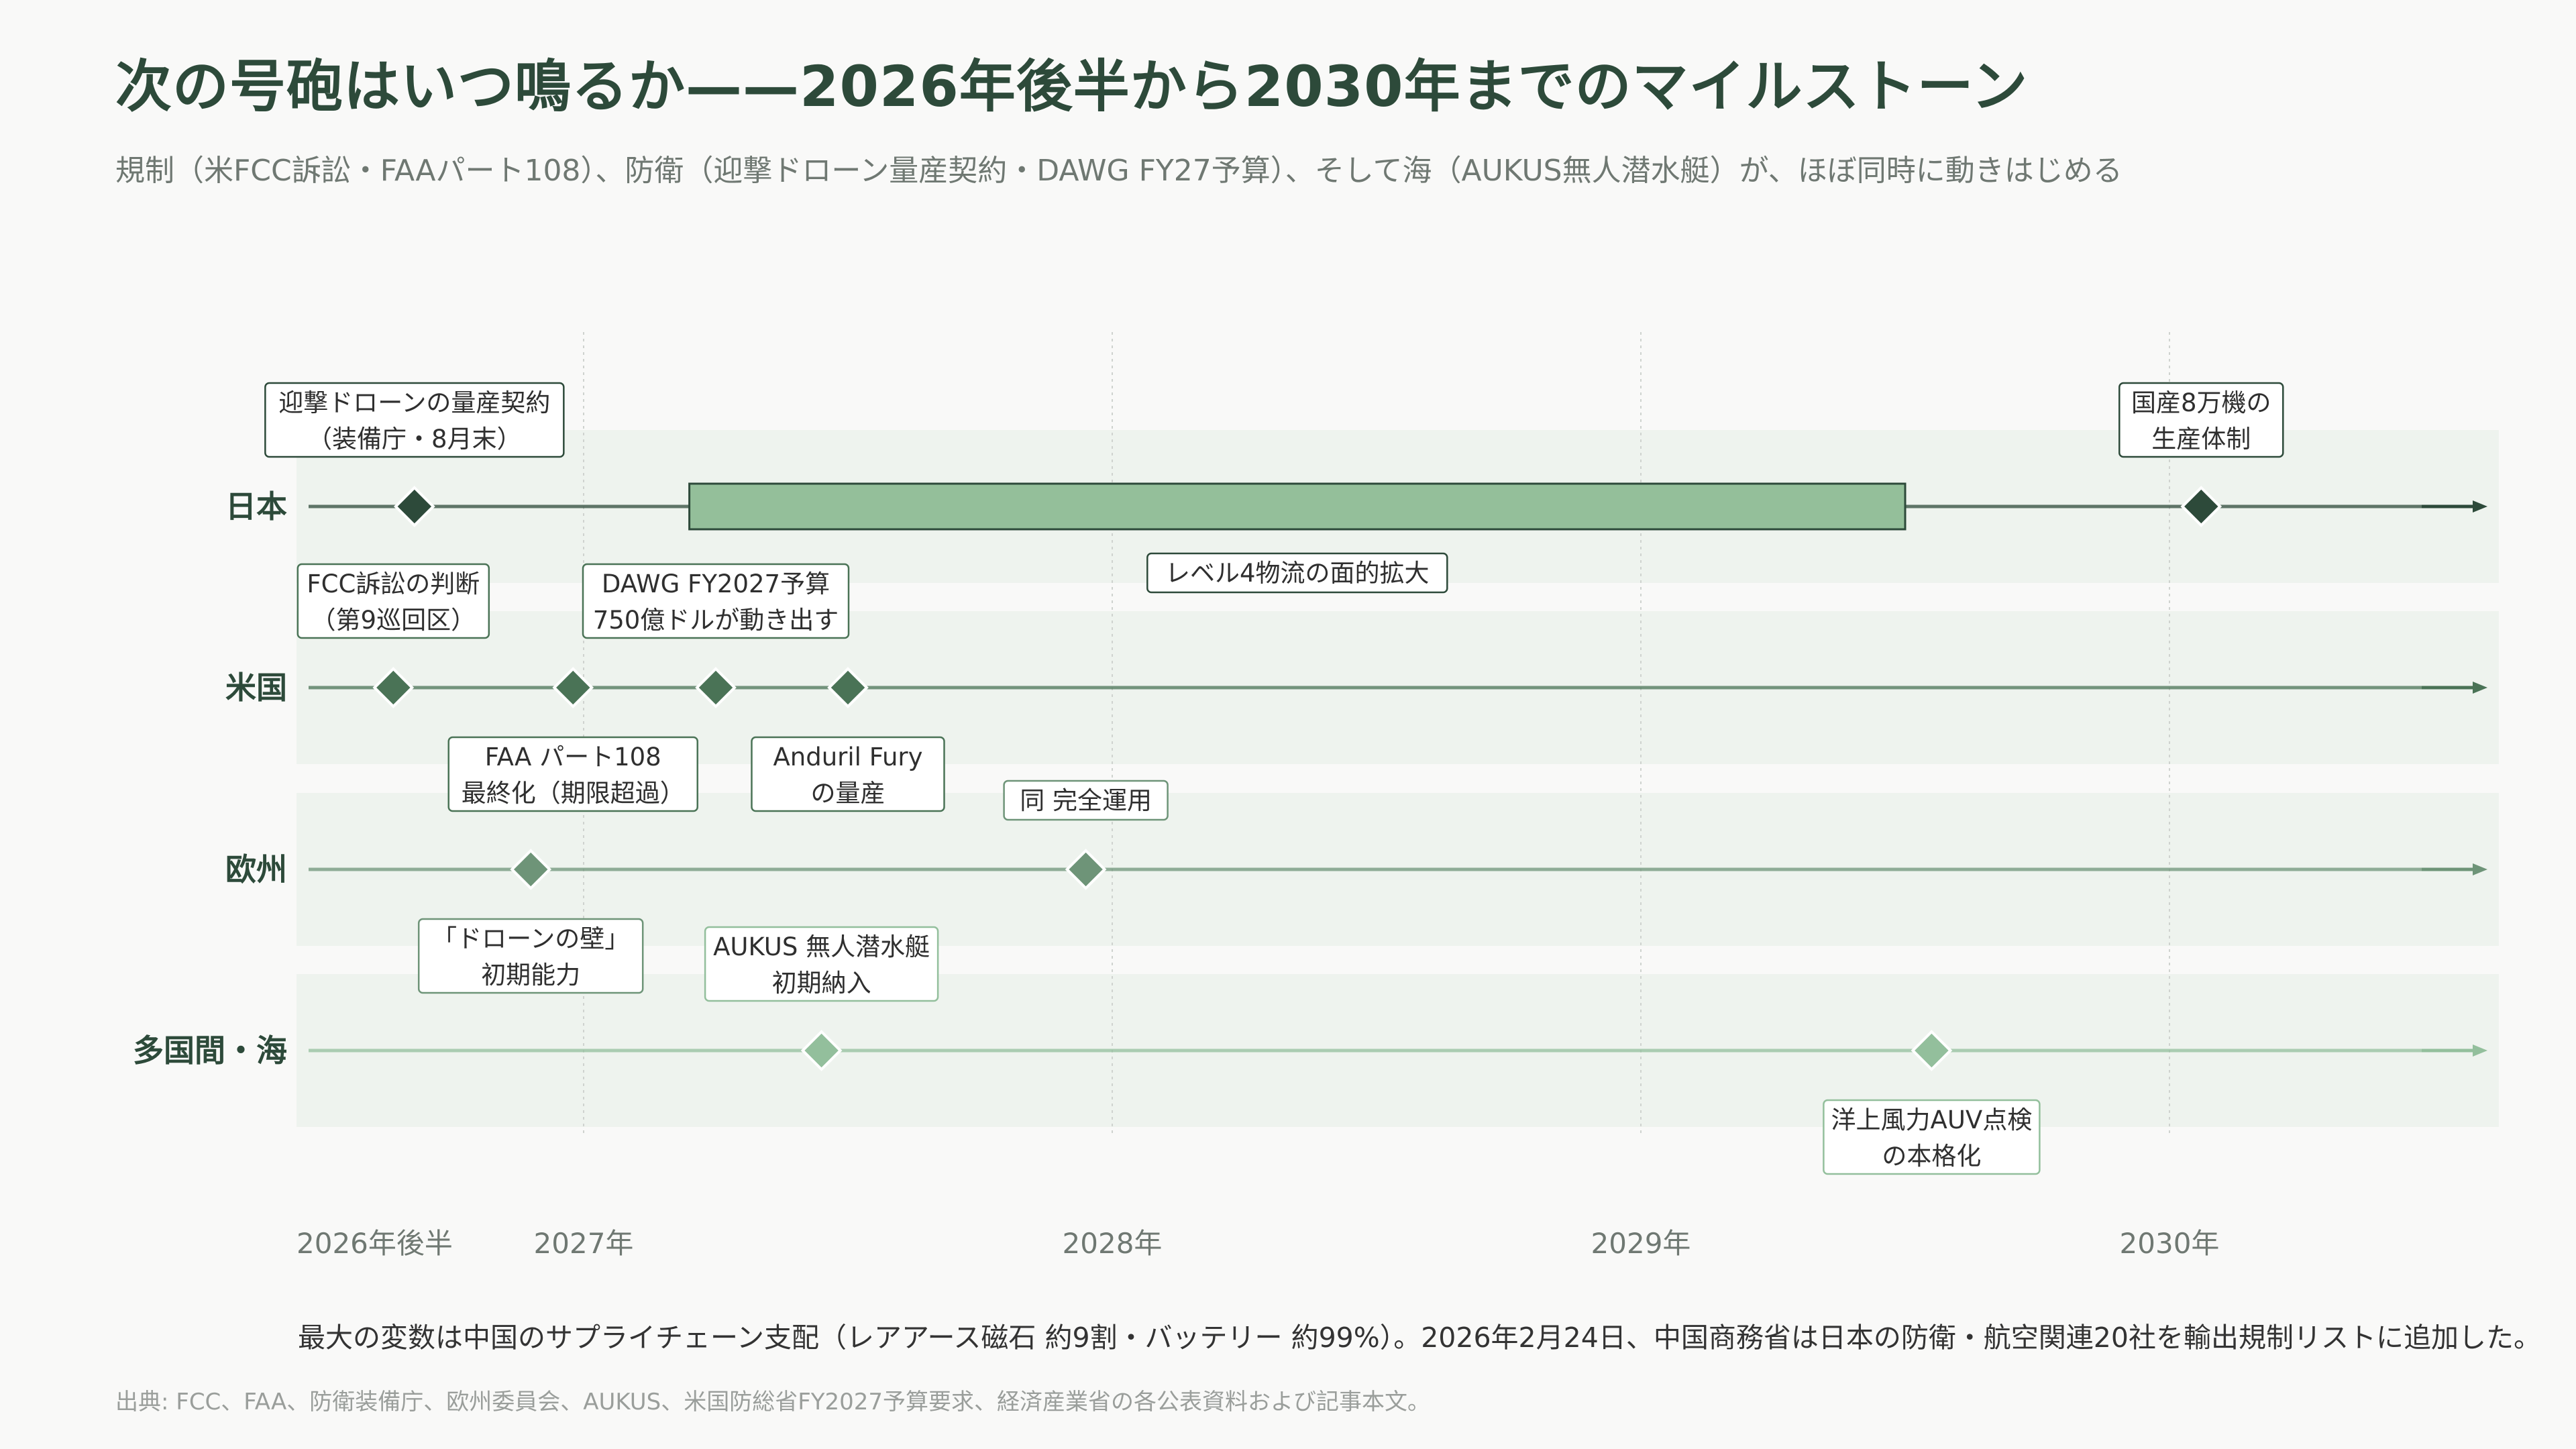 This screenshot has width=2576, height=1449. Describe the element at coordinates (530, 938) in the screenshot. I see `annotation-text: 「ドローンの壁」` at that location.